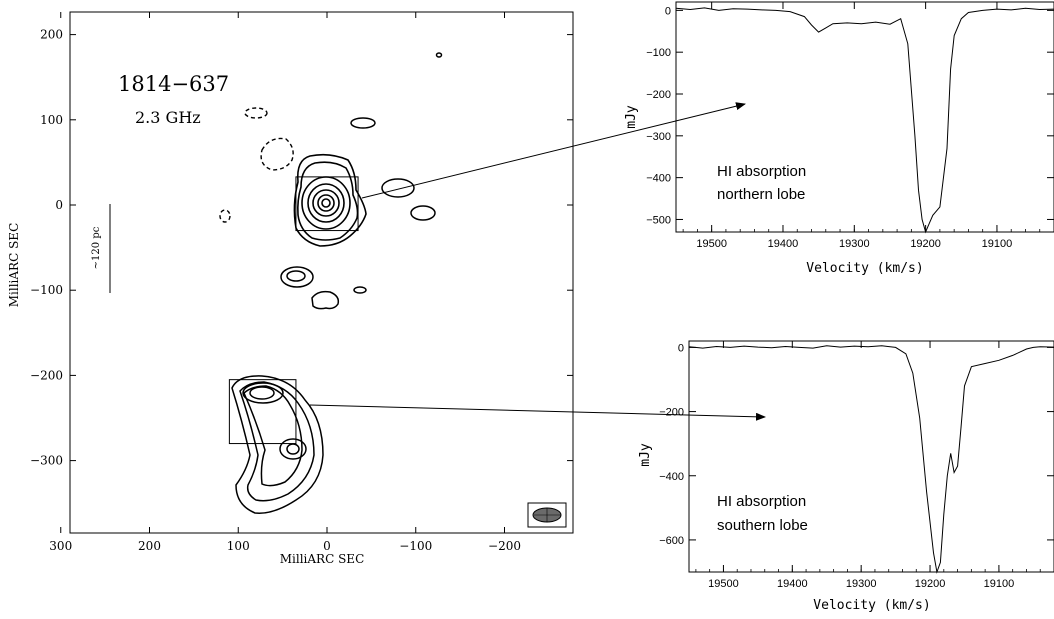 Image resolution: width=1054 pixels, height=619 pixels. What do you see at coordinates (792, 584) in the screenshot?
I see `southern-x-tick-label: 19400` at bounding box center [792, 584].